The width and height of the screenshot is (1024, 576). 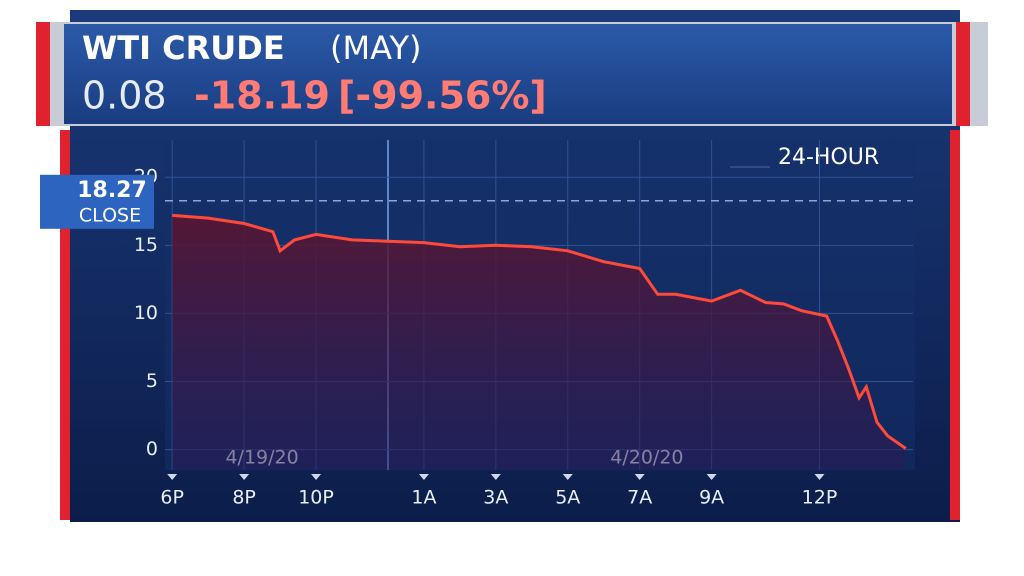 What do you see at coordinates (828, 157) in the screenshot?
I see `chart-title: 24-HOUR` at bounding box center [828, 157].